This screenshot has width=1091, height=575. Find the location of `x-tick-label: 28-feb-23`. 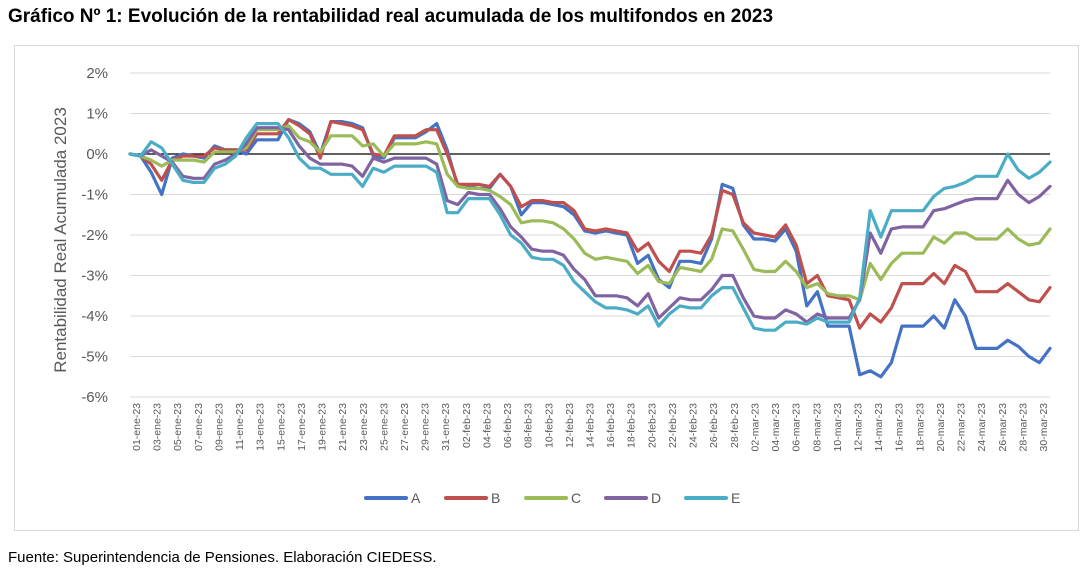

x-tick-label: 28-feb-23 is located at coordinates (735, 425).